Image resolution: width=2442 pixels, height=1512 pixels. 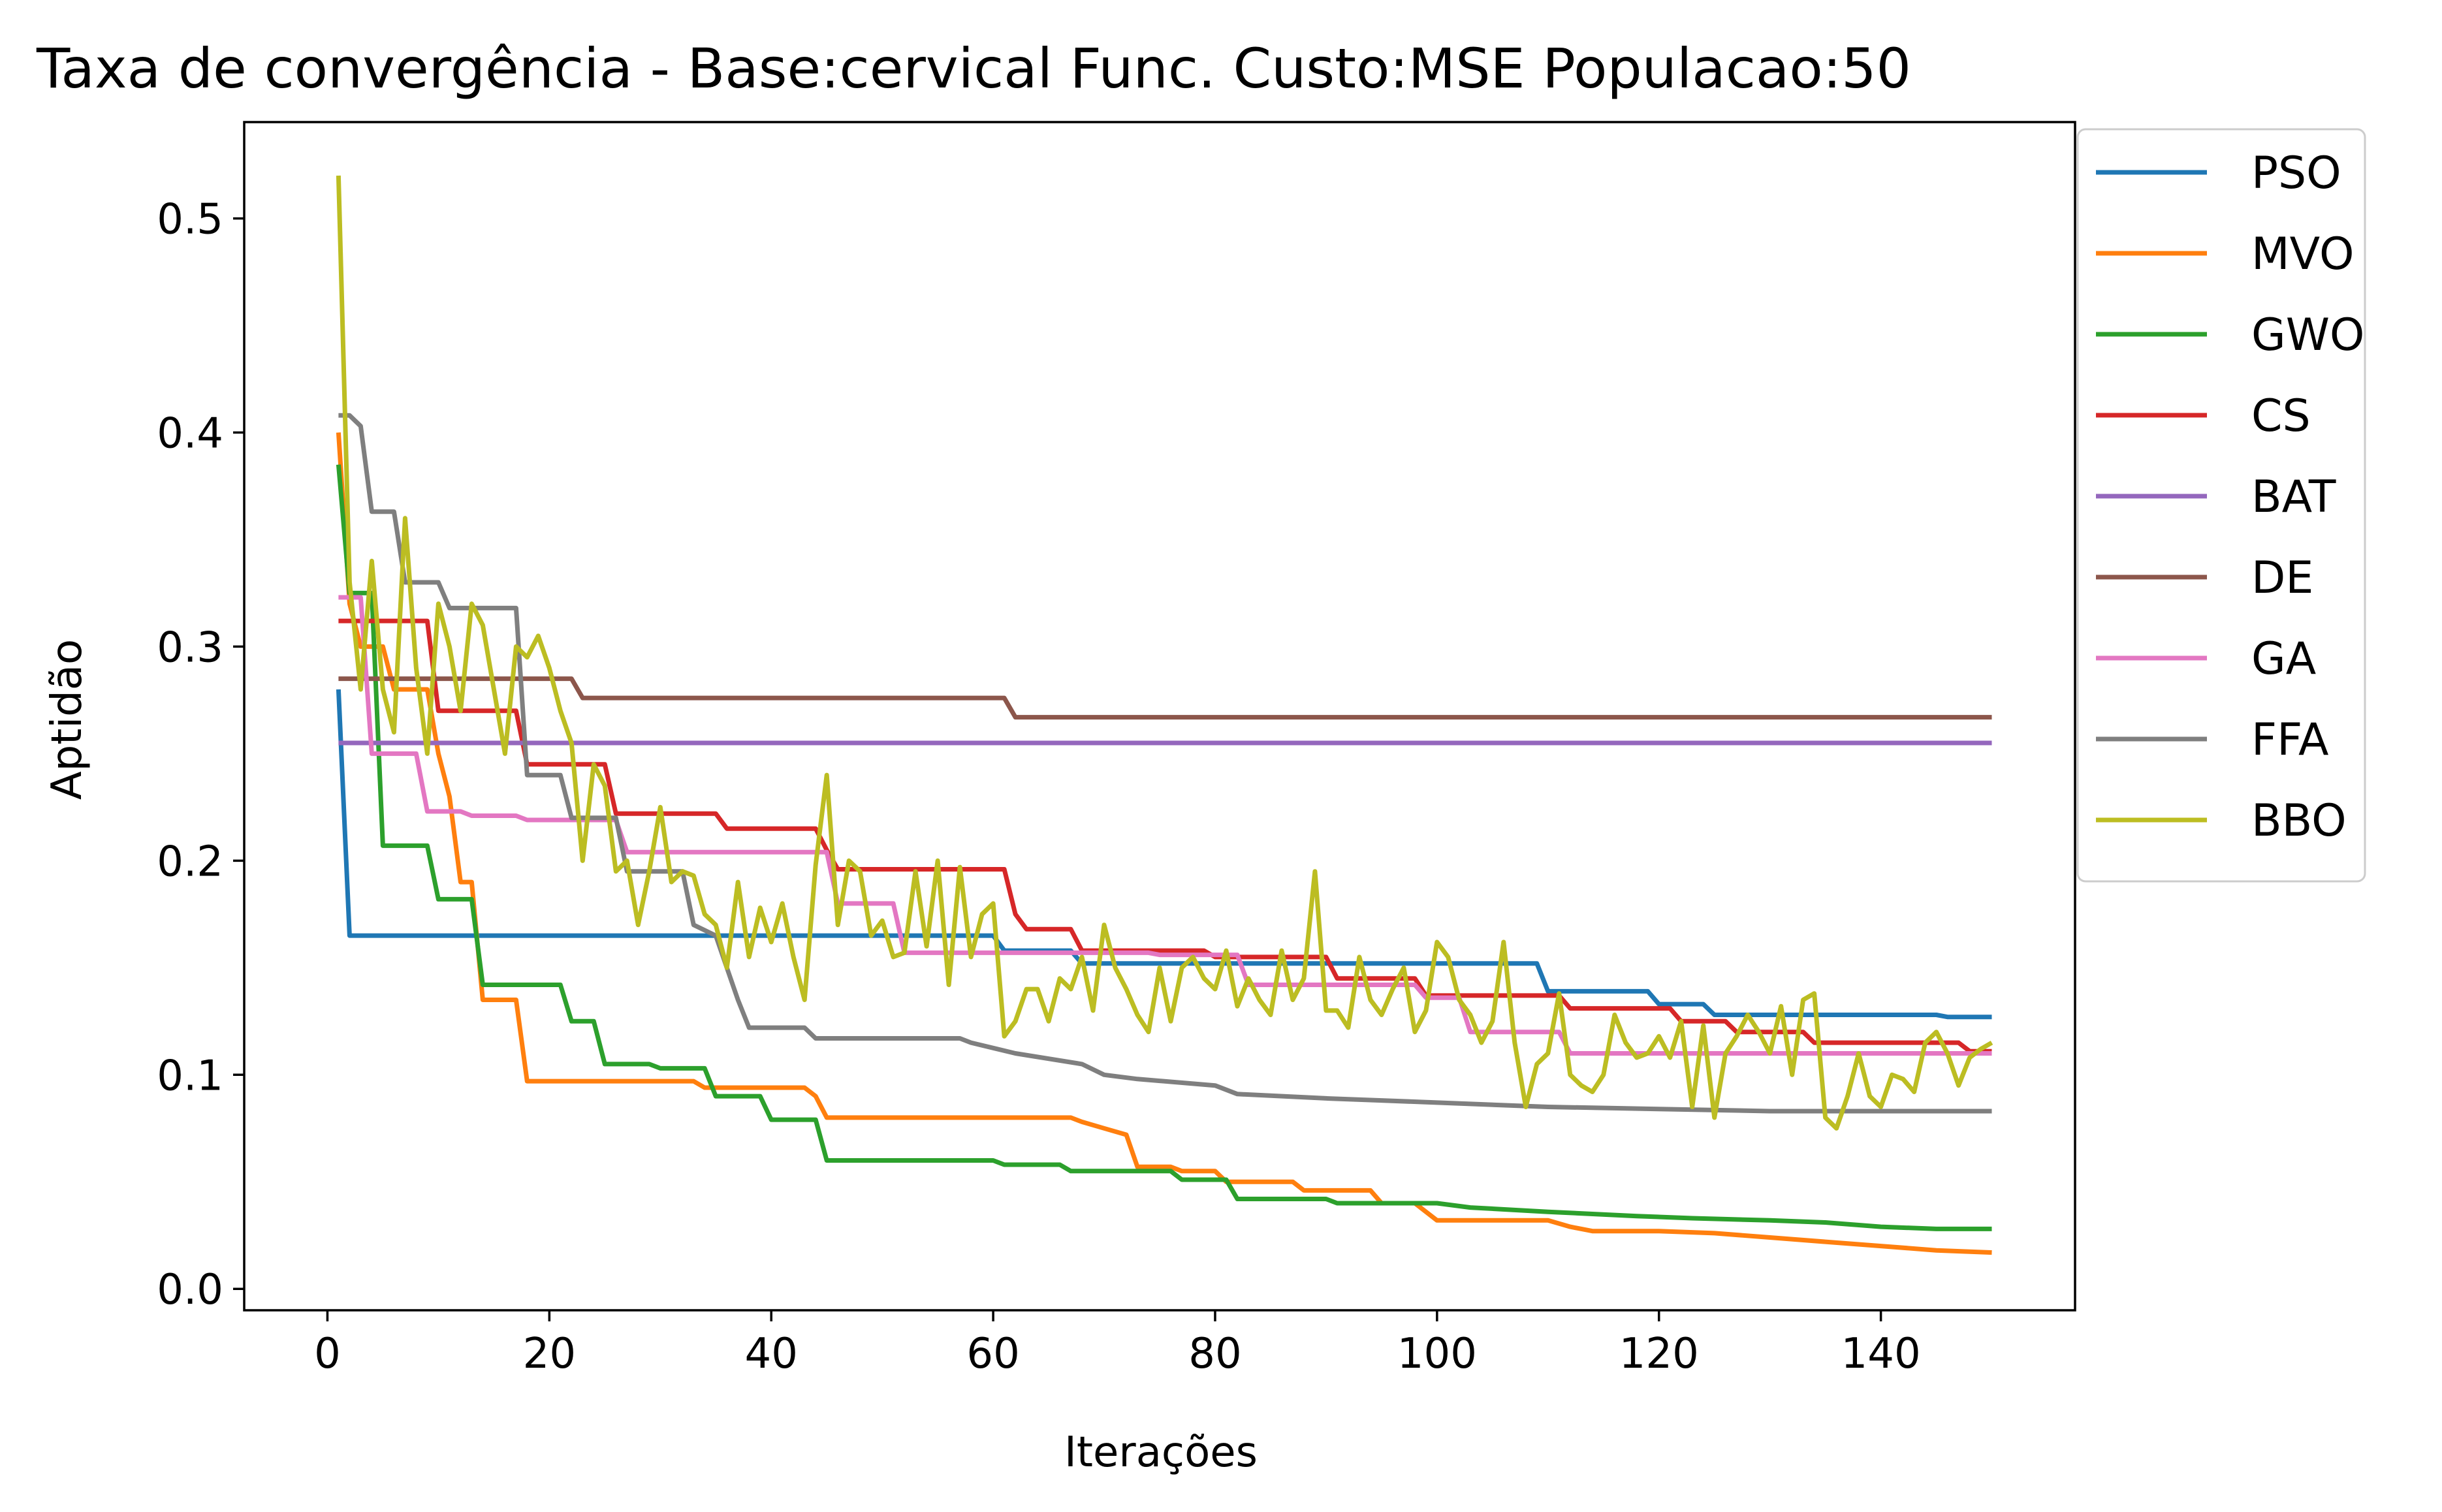 What do you see at coordinates (1164, 855) in the screenshot?
I see `series-line-pso` at bounding box center [1164, 855].